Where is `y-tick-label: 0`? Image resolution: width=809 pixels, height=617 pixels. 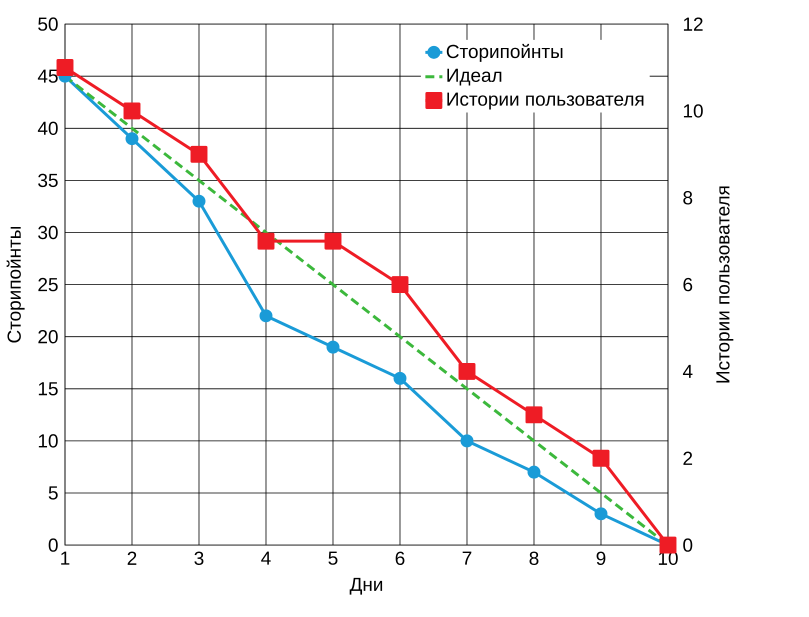 y-tick-label: 0 is located at coordinates (53, 545).